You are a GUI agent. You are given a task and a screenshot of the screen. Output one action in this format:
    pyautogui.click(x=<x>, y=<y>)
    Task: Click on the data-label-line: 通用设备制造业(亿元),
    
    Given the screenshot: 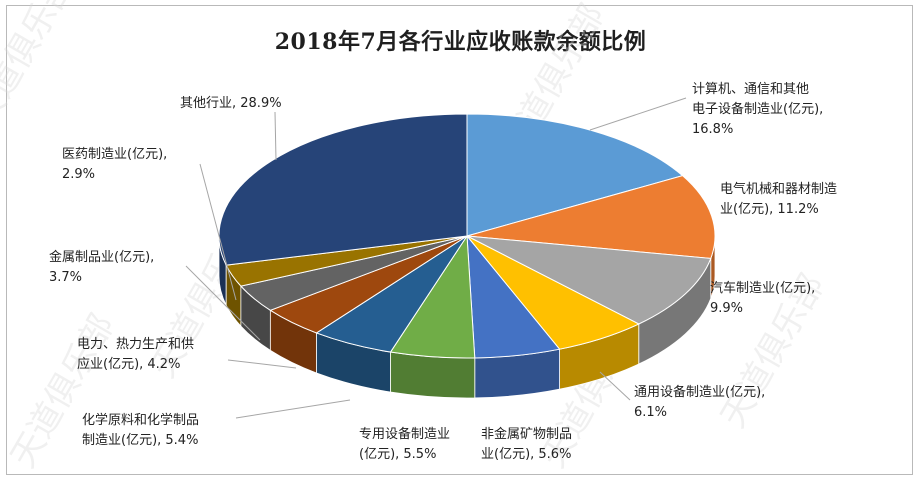 What is the action you would take?
    pyautogui.click(x=699, y=392)
    